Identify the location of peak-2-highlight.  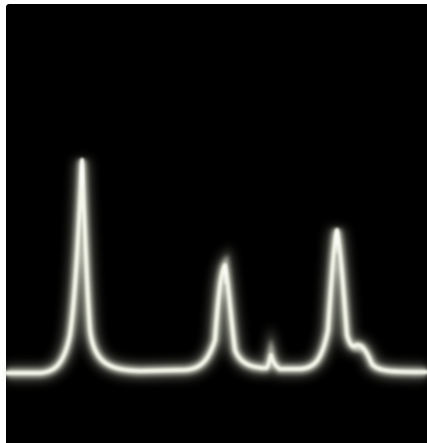
(225, 275).